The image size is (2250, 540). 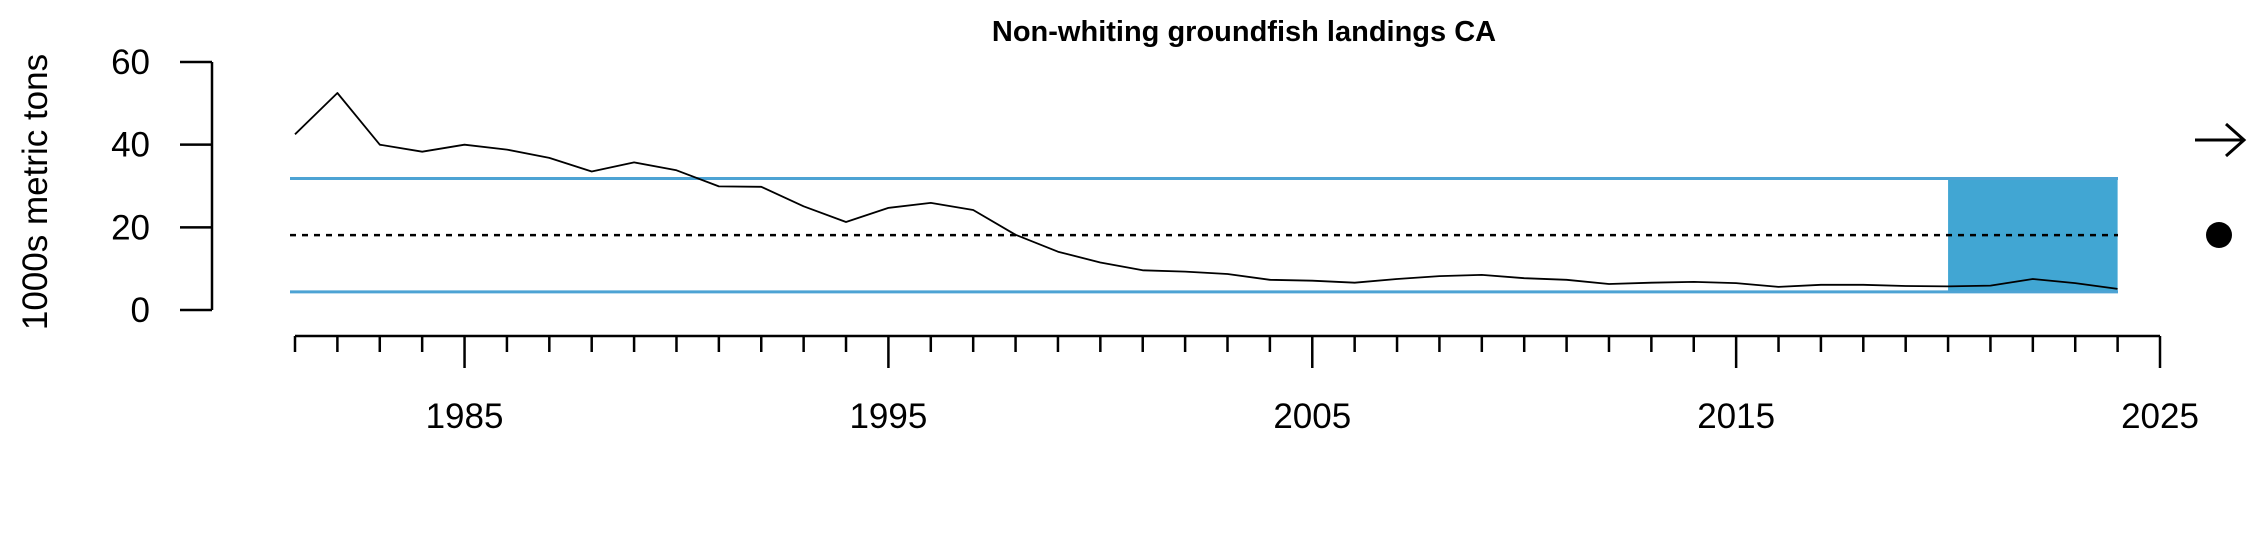 I want to click on x-tick-label: 2015, so click(x=1736, y=416).